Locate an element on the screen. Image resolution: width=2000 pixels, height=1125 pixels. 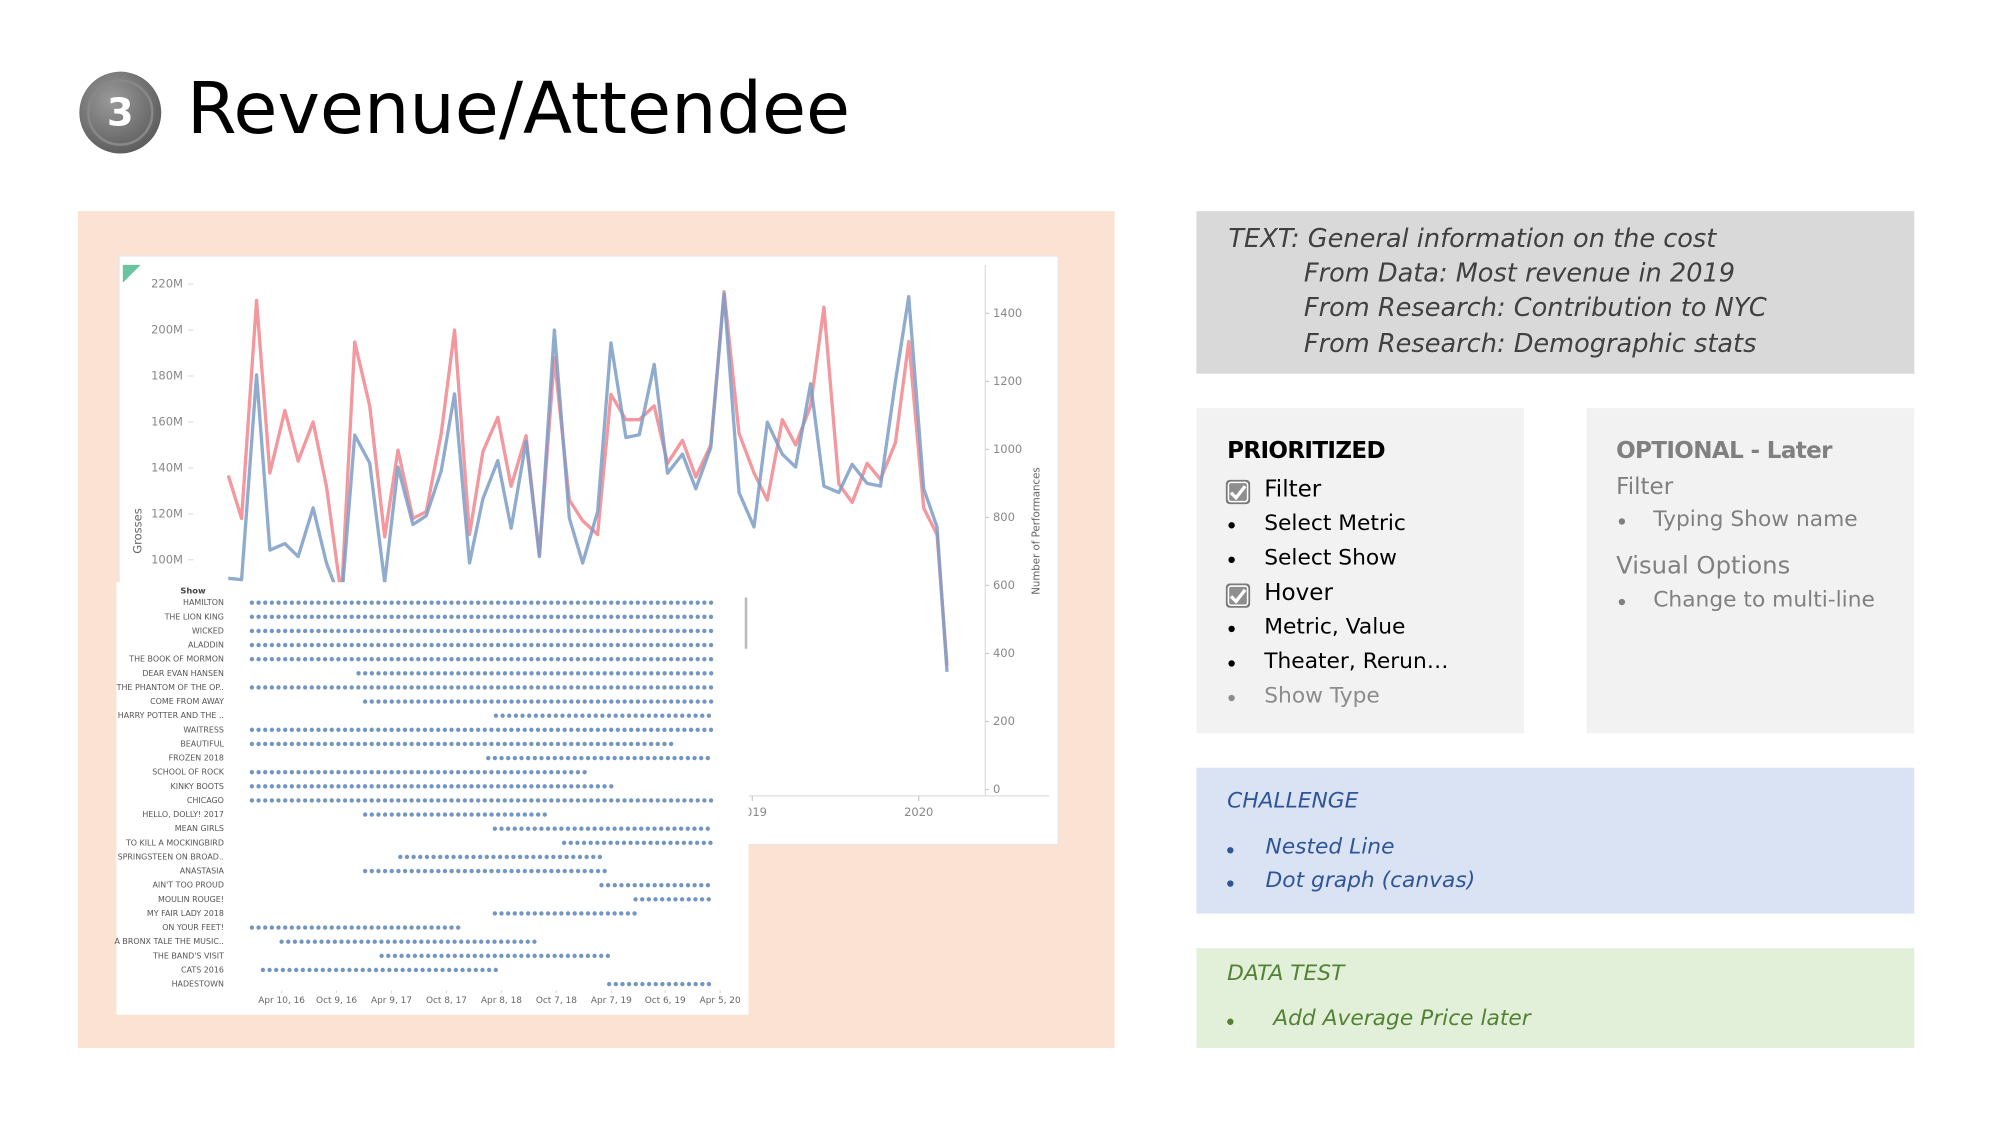
row-label: DEAR EVAN HANSEN is located at coordinates (183, 673).